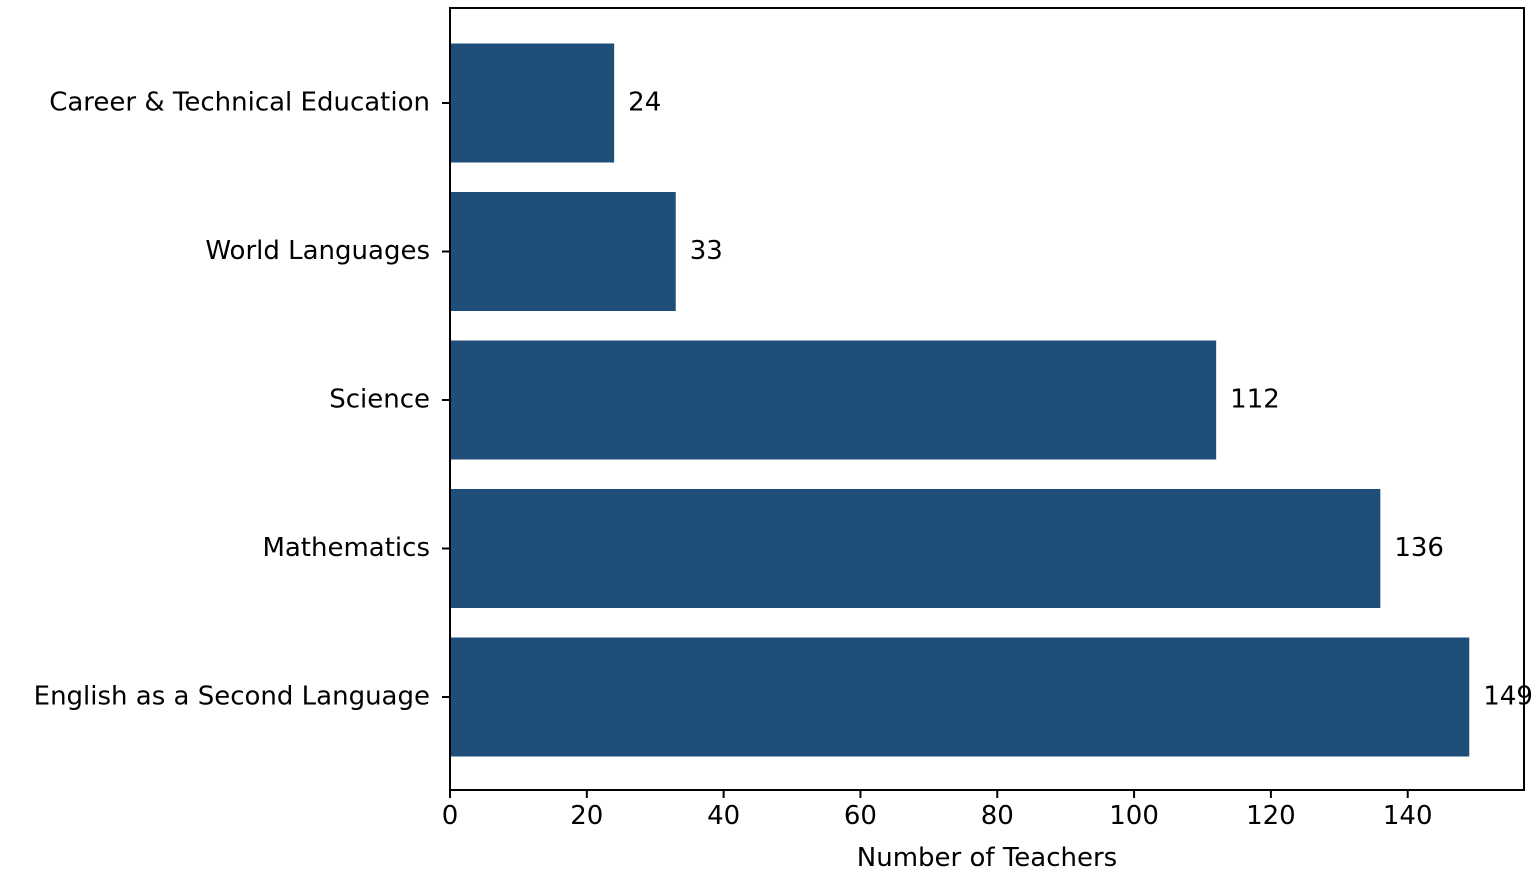  I want to click on y-tick-label-english-as-a-second-language: English as a Second Language, so click(232, 697).